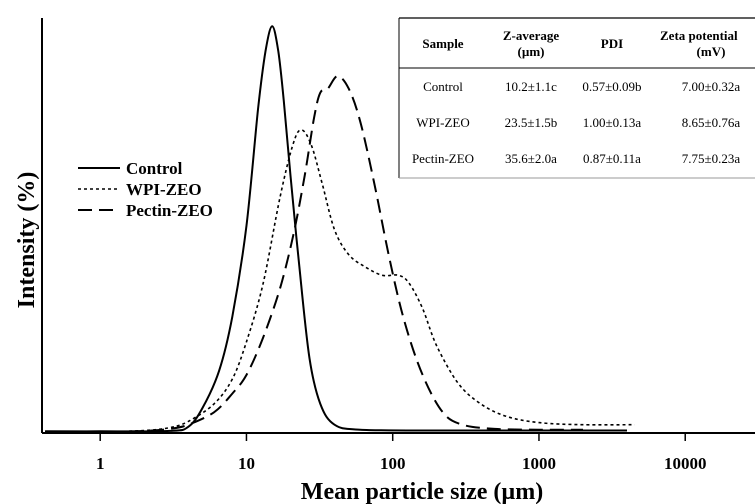 The image size is (755, 504). What do you see at coordinates (27, 240) in the screenshot?
I see `y-axis-label: Intensity (%)` at bounding box center [27, 240].